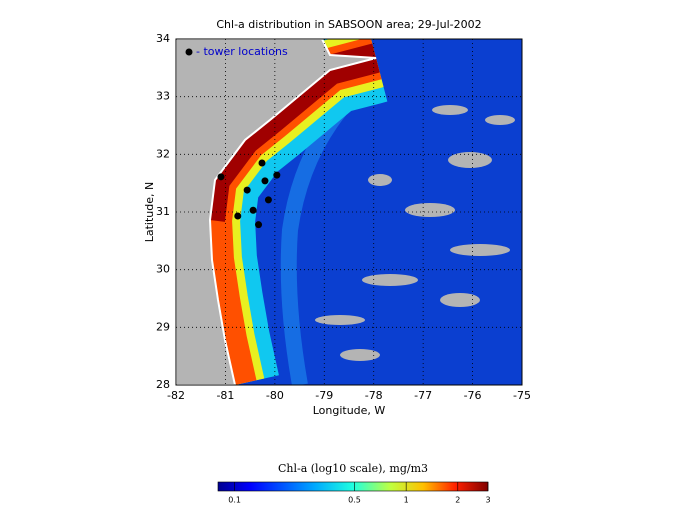  Describe the element at coordinates (275, 395) in the screenshot. I see `x-tick-label: -80` at that location.